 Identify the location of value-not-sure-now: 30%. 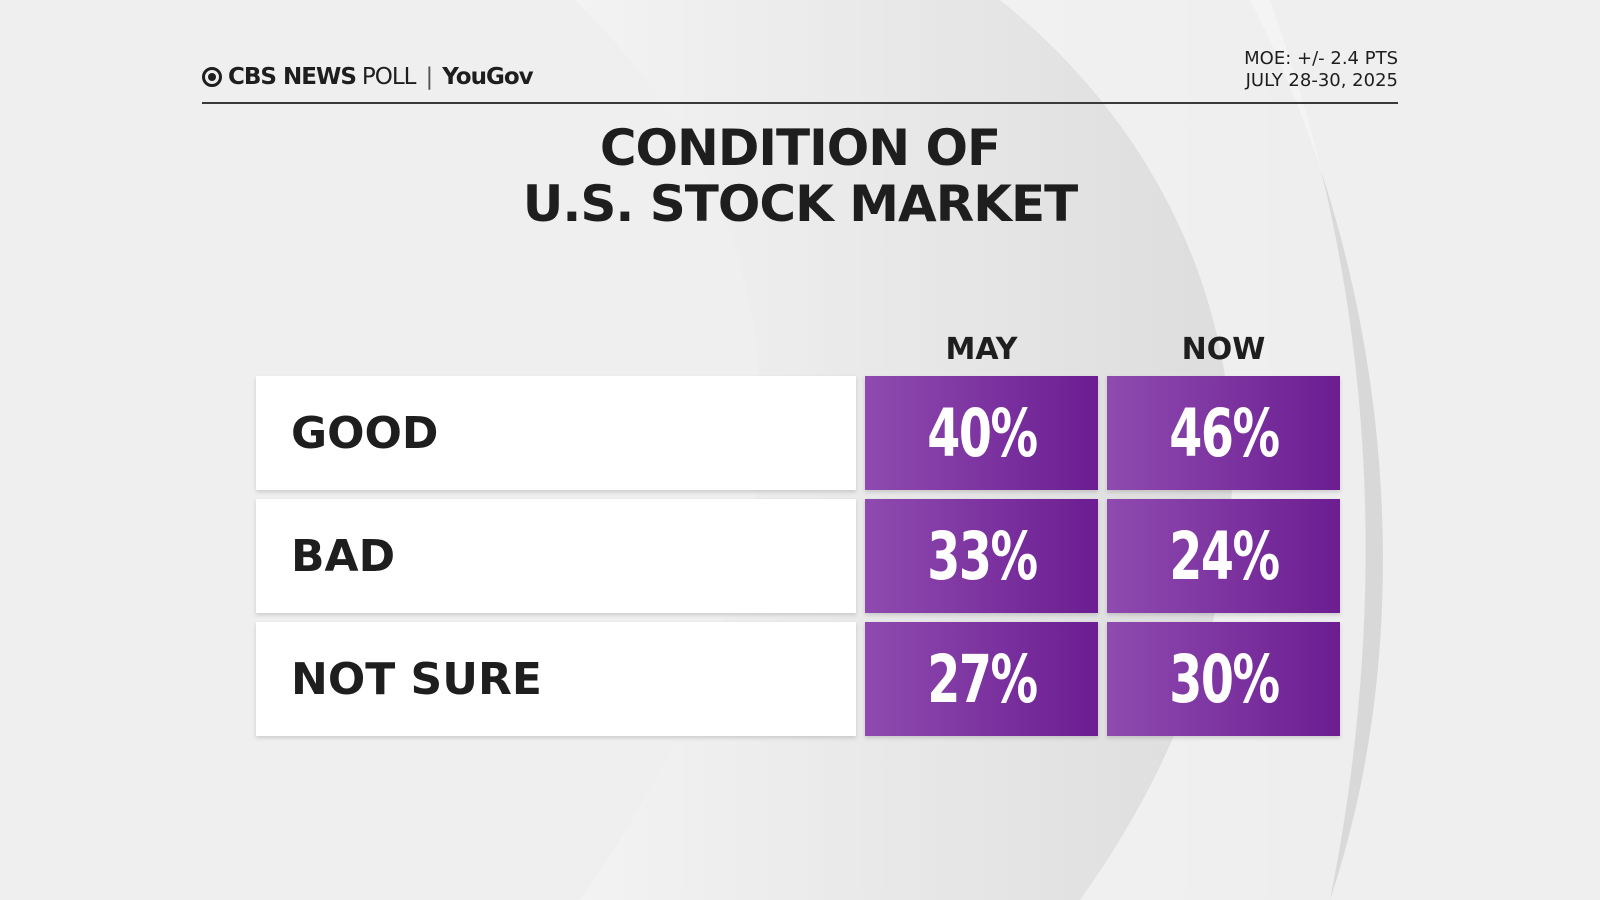
(1224, 679).